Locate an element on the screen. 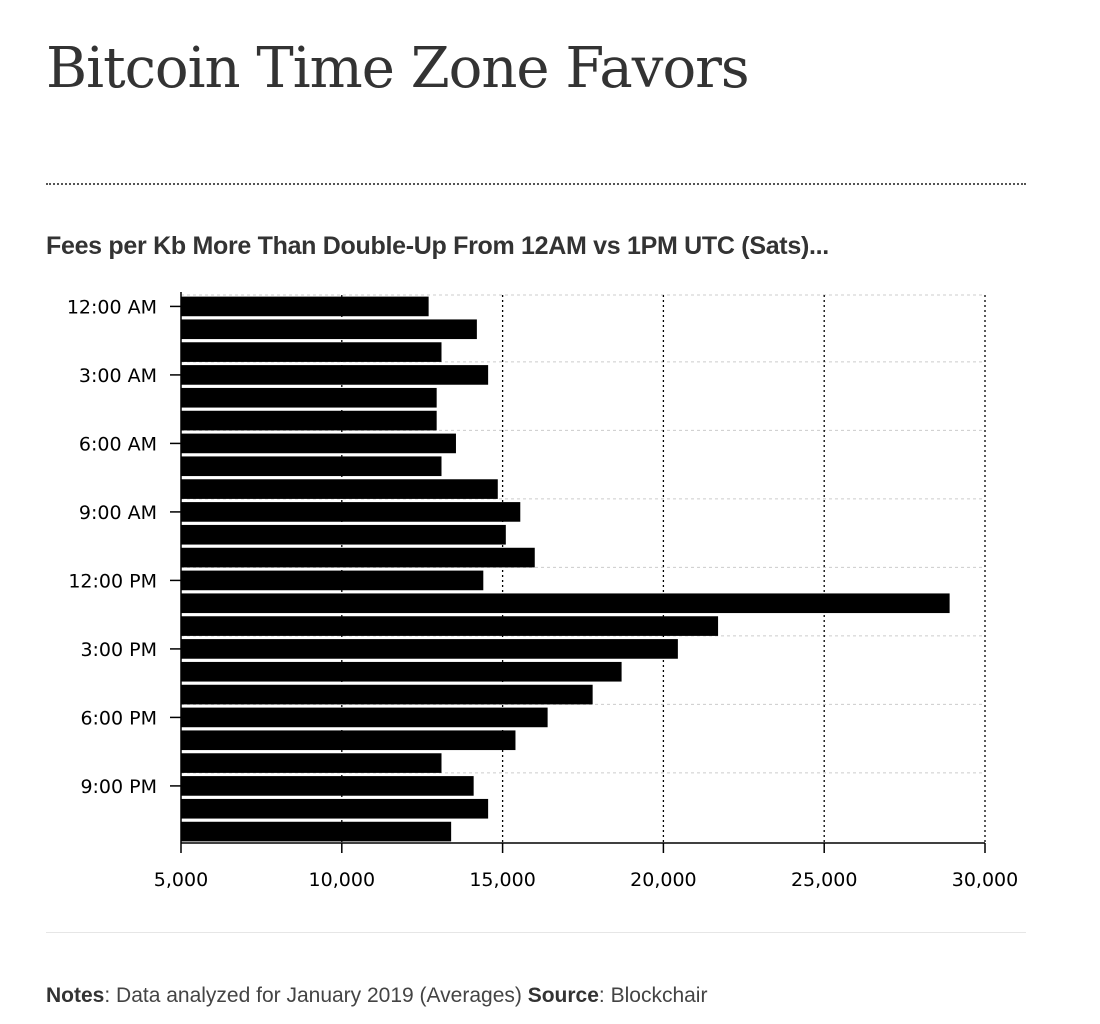 The width and height of the screenshot is (1100, 1024). y-tick-label: 9:00 AM is located at coordinates (118, 513).